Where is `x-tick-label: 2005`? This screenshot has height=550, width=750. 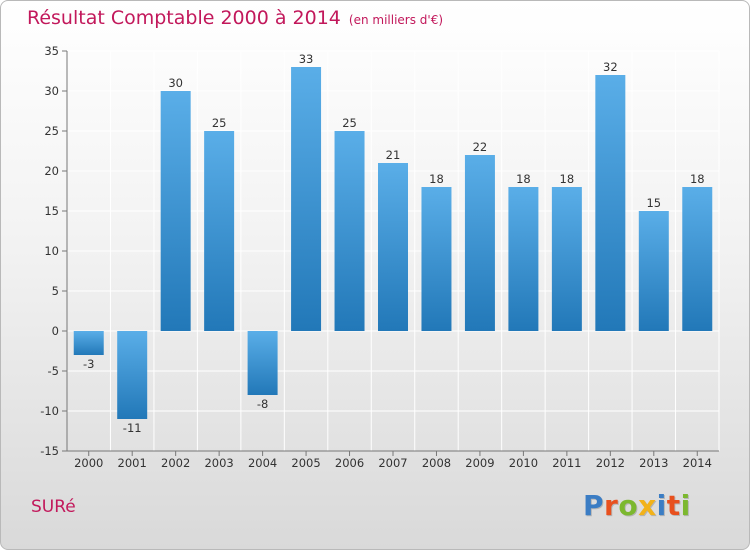
x-tick-label: 2005 is located at coordinates (305, 463).